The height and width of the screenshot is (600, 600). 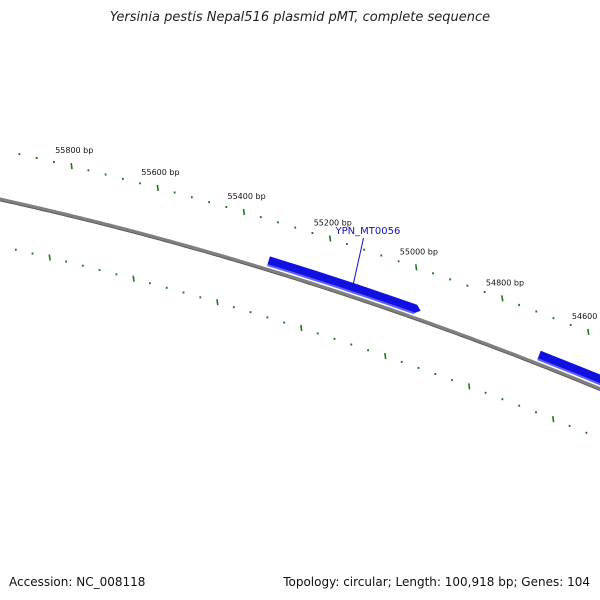 What do you see at coordinates (333, 223) in the screenshot?
I see `ruler-label: 55200 bp` at bounding box center [333, 223].